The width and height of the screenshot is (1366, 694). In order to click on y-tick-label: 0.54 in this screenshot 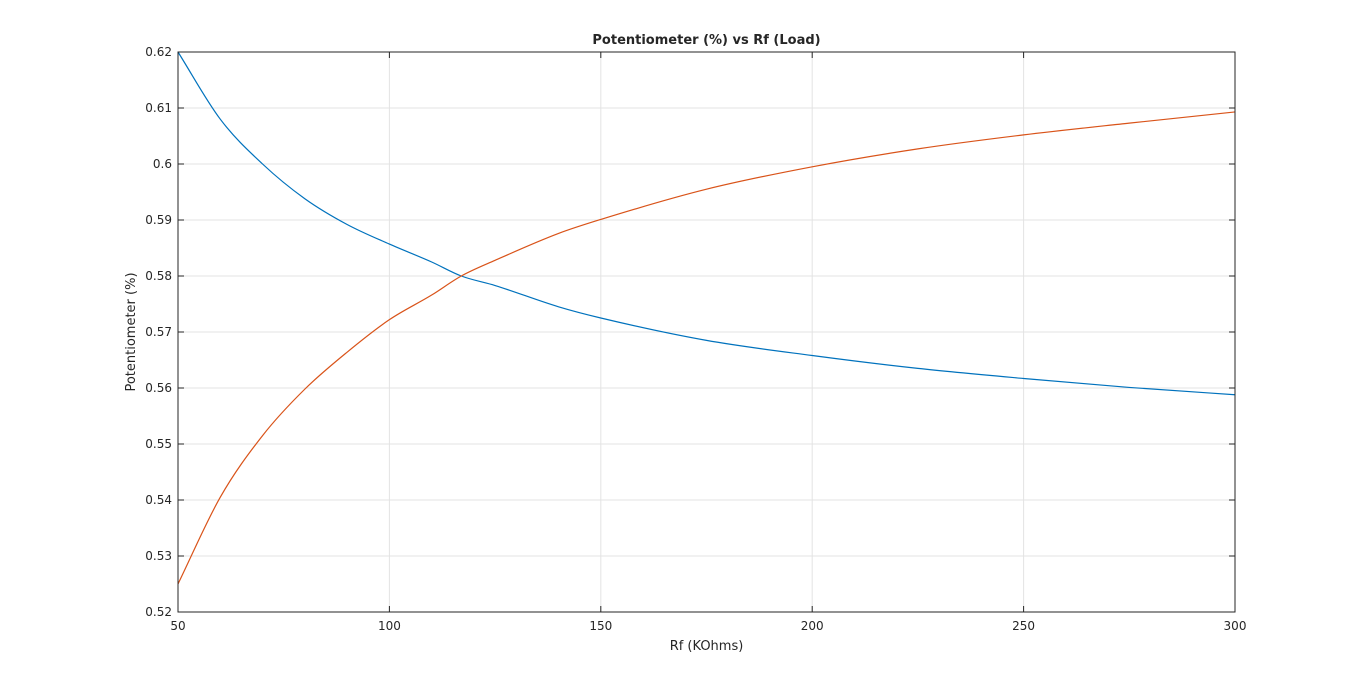, I will do `click(158, 500)`.